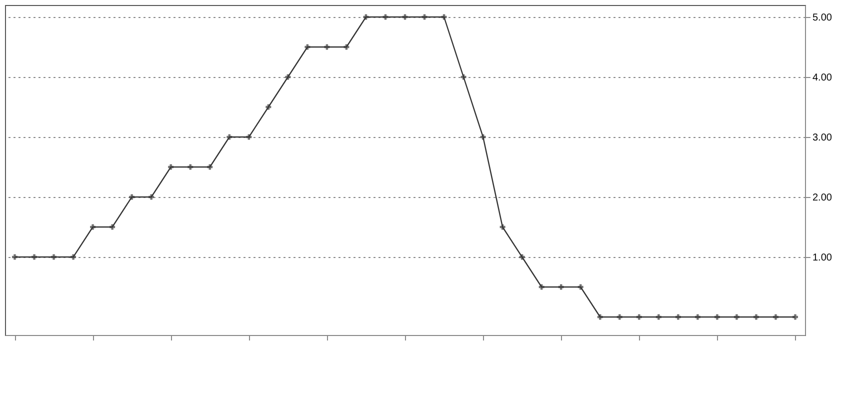 The width and height of the screenshot is (863, 415). What do you see at coordinates (822, 258) in the screenshot?
I see `y-tick-label: 1.00` at bounding box center [822, 258].